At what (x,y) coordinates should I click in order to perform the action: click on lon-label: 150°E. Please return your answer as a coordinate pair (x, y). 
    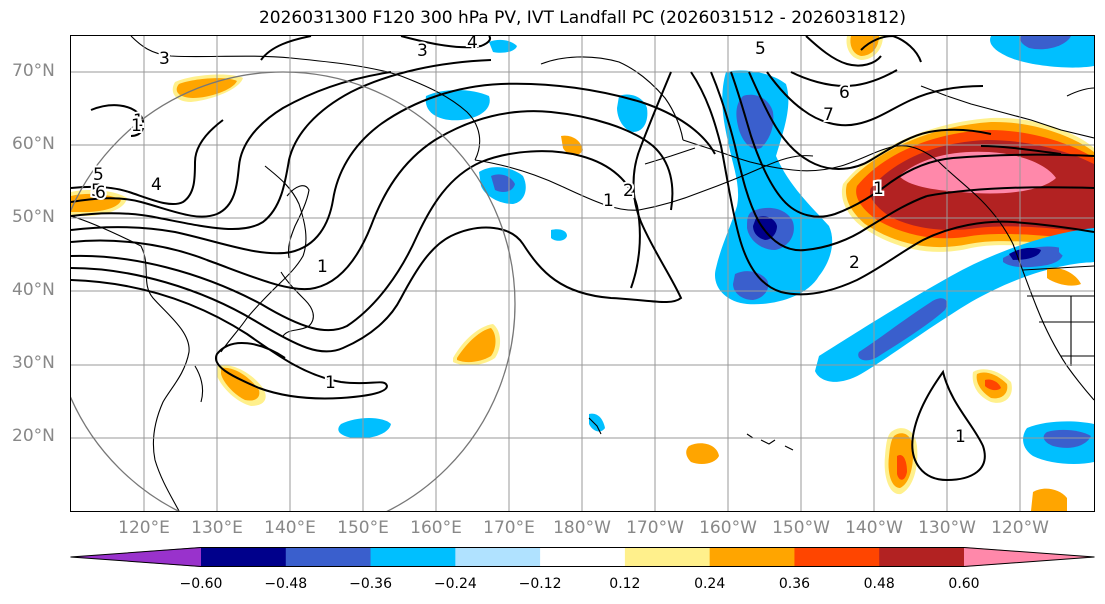
    Looking at the image, I should click on (363, 528).